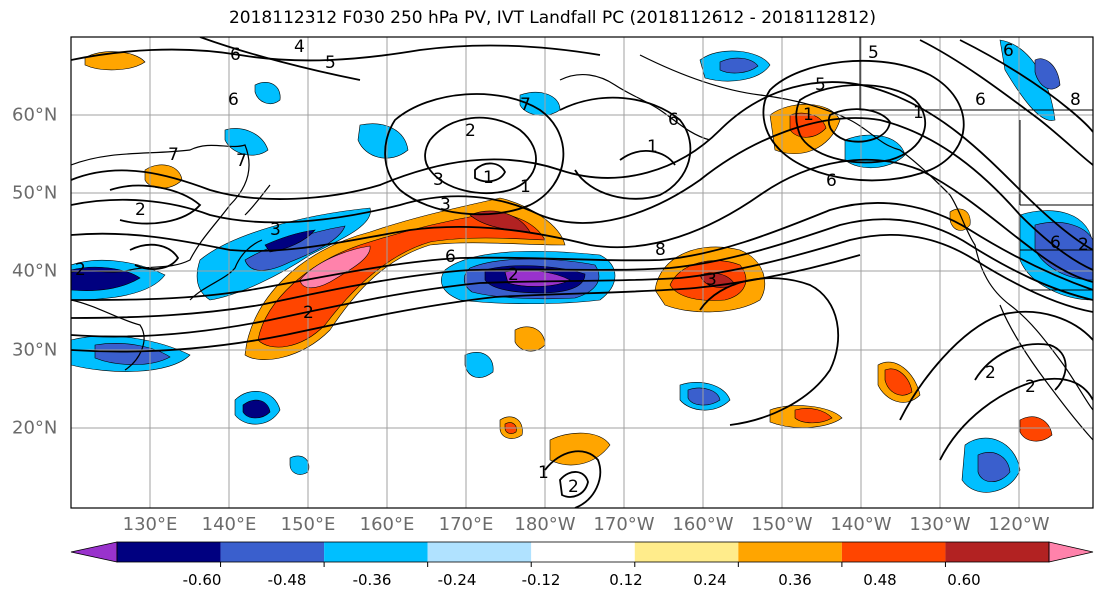  Describe the element at coordinates (466, 524) in the screenshot. I see `lon-label: 170°E` at that location.